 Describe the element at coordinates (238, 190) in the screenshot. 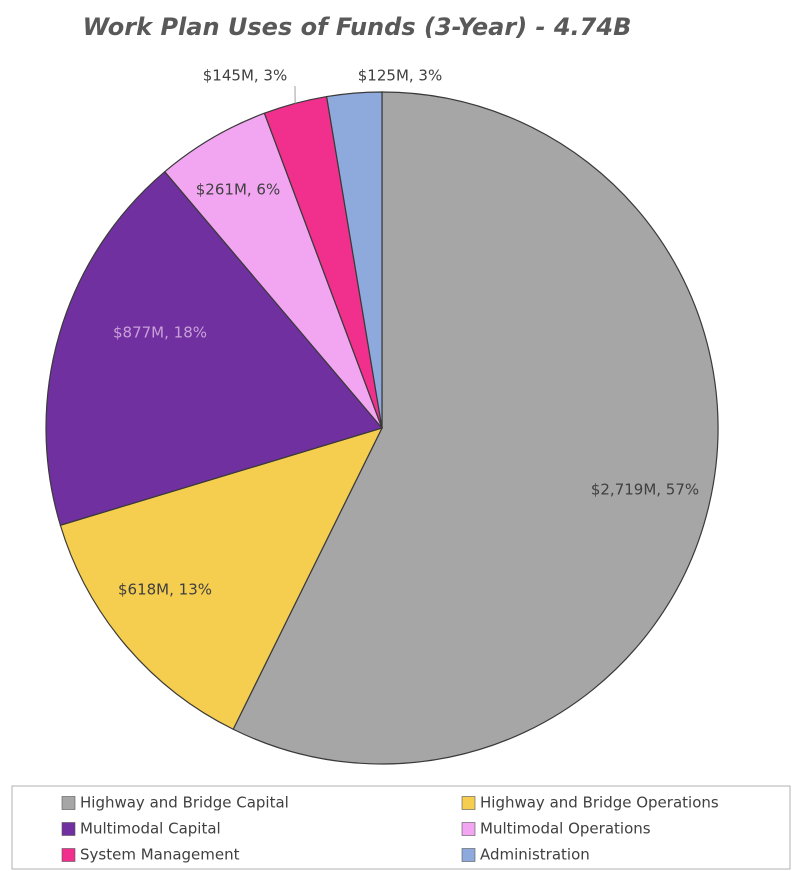

I see `data-label: $261M, 6%` at that location.